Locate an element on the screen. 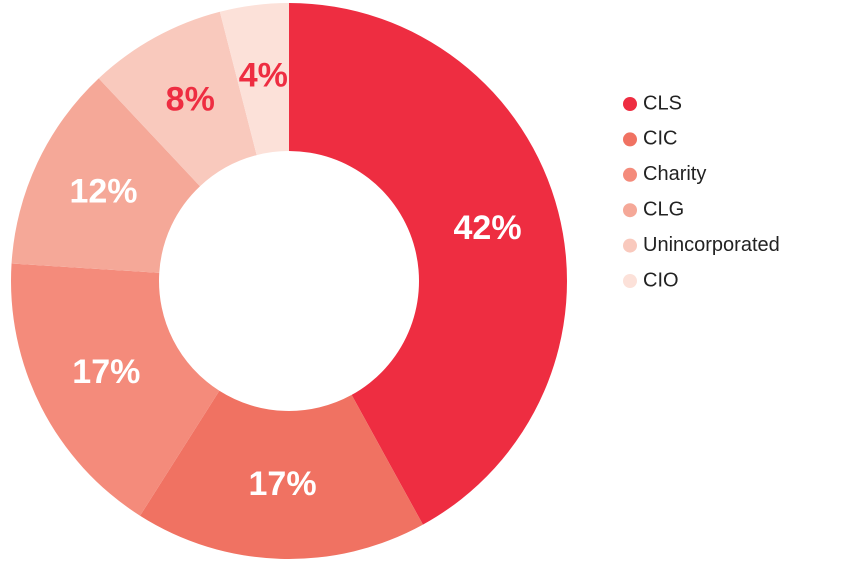  legend-label: CIO is located at coordinates (661, 280).